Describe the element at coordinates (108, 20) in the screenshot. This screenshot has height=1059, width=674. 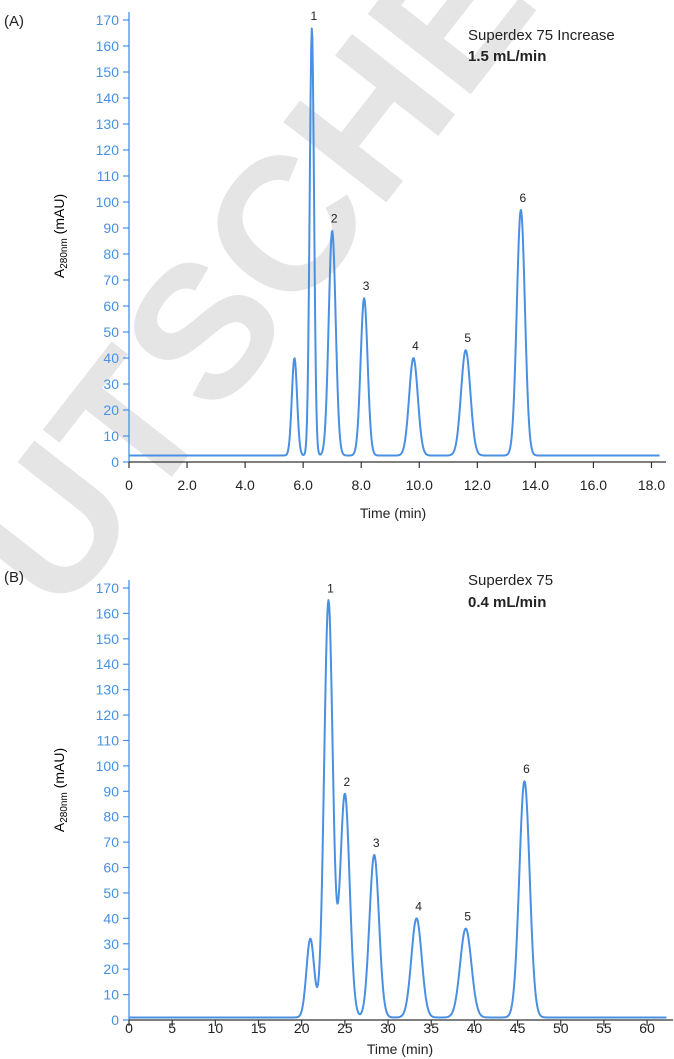
I see `panel-a-y-tick-label: 170` at that location.